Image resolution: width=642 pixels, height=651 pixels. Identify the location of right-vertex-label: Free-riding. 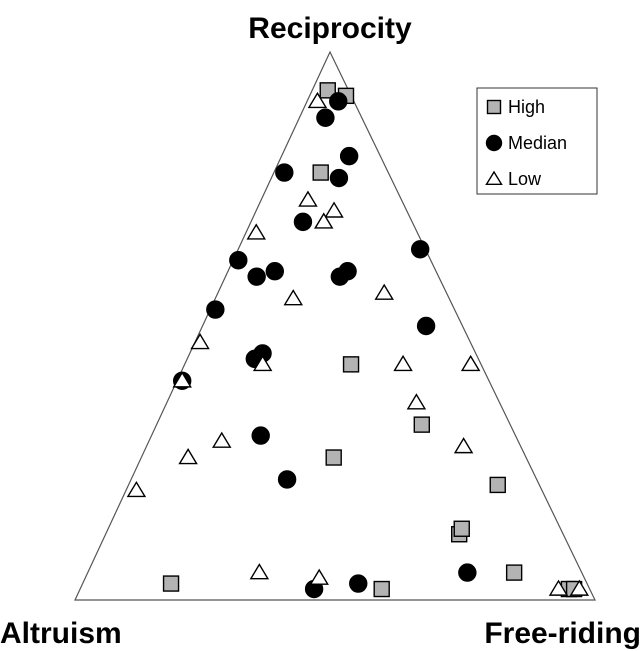
(562, 633).